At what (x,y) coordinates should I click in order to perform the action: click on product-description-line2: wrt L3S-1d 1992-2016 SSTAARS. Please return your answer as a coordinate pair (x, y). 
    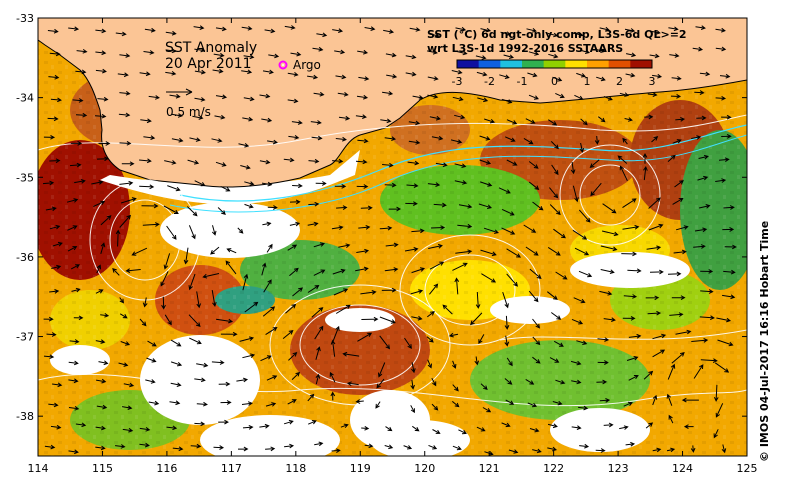
    Looking at the image, I should click on (525, 48).